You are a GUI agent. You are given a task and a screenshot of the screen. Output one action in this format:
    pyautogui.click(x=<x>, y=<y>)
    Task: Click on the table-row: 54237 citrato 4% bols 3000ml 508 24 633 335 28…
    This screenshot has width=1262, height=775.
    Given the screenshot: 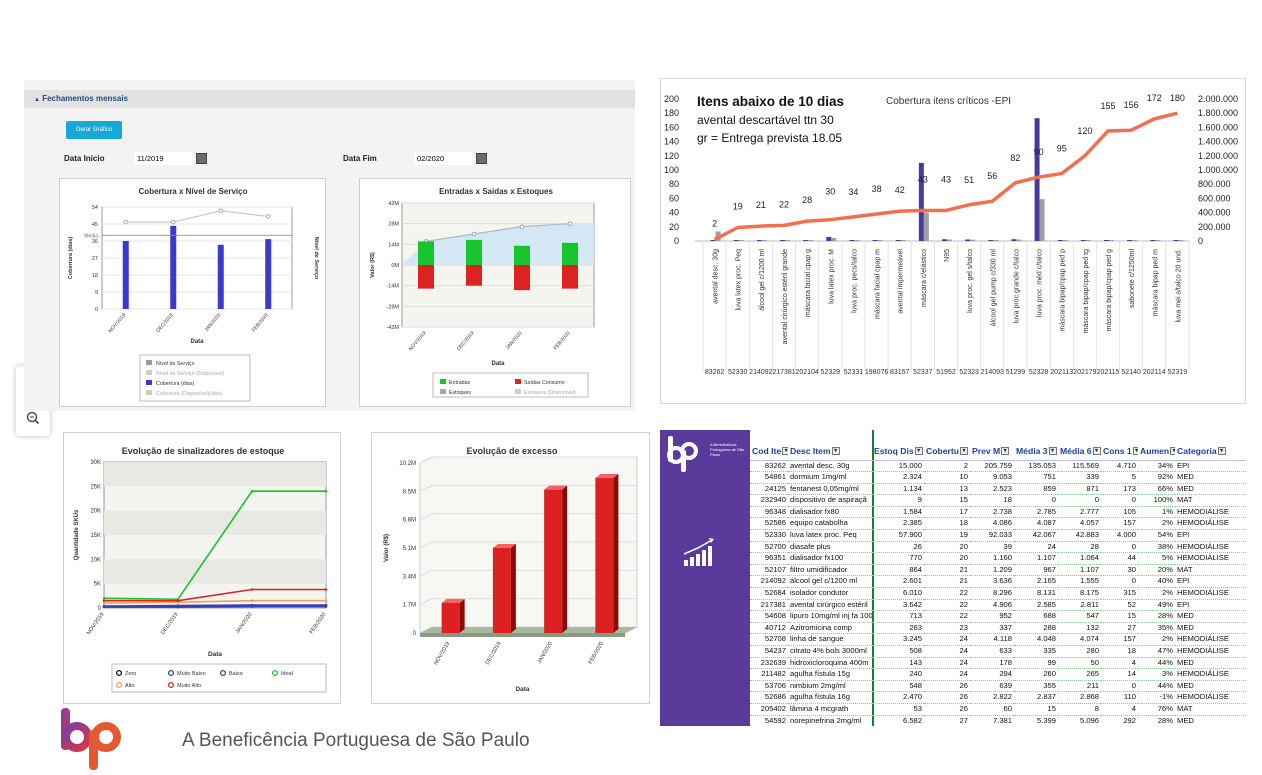 What is the action you would take?
    pyautogui.click(x=998, y=651)
    